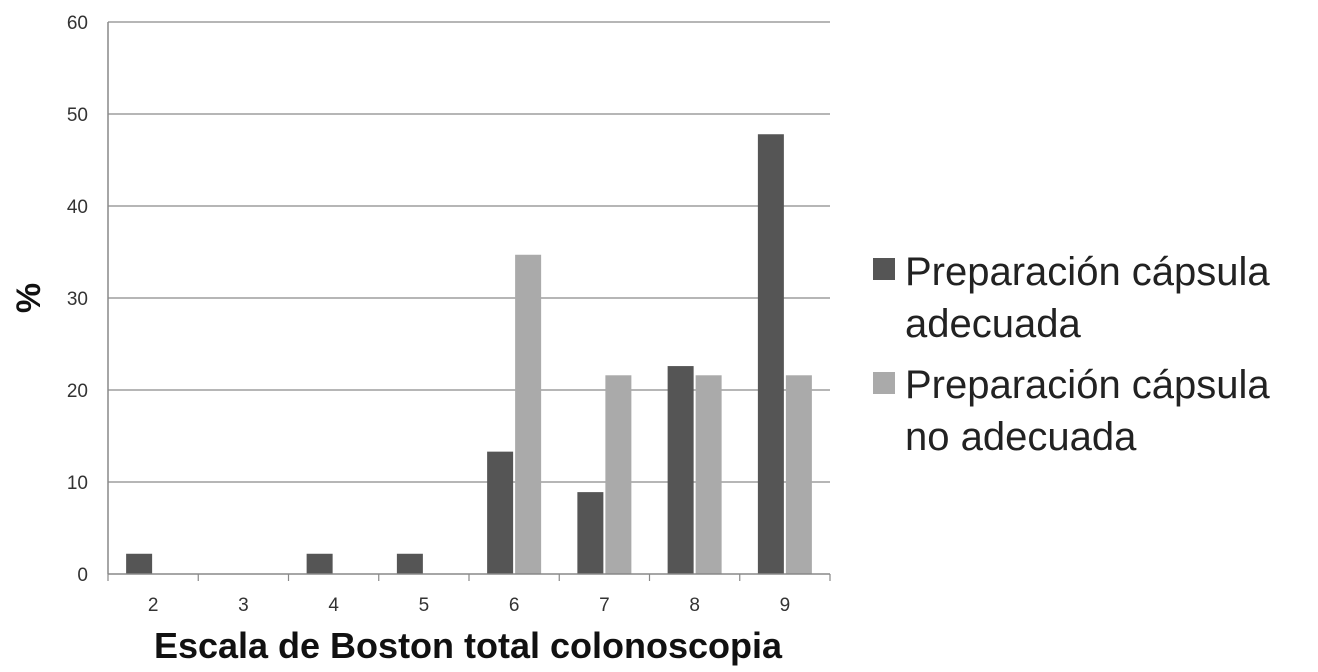 Image resolution: width=1318 pixels, height=672 pixels. What do you see at coordinates (1071, 298) in the screenshot?
I see `legend-item-1: Preparación cápsula adecuada` at bounding box center [1071, 298].